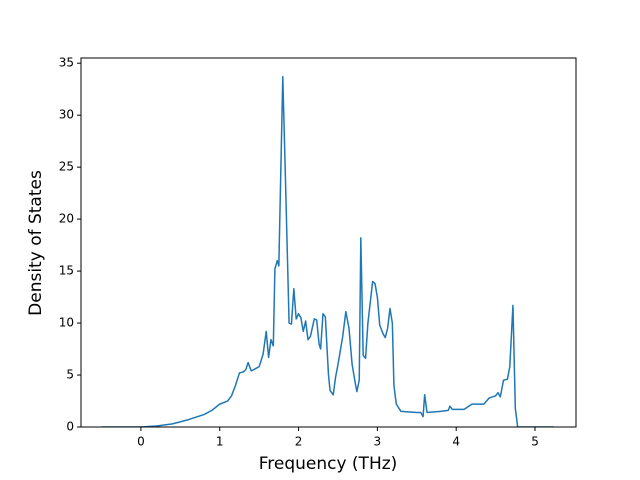  What do you see at coordinates (299, 442) in the screenshot?
I see `x-tick-label: 2` at bounding box center [299, 442].